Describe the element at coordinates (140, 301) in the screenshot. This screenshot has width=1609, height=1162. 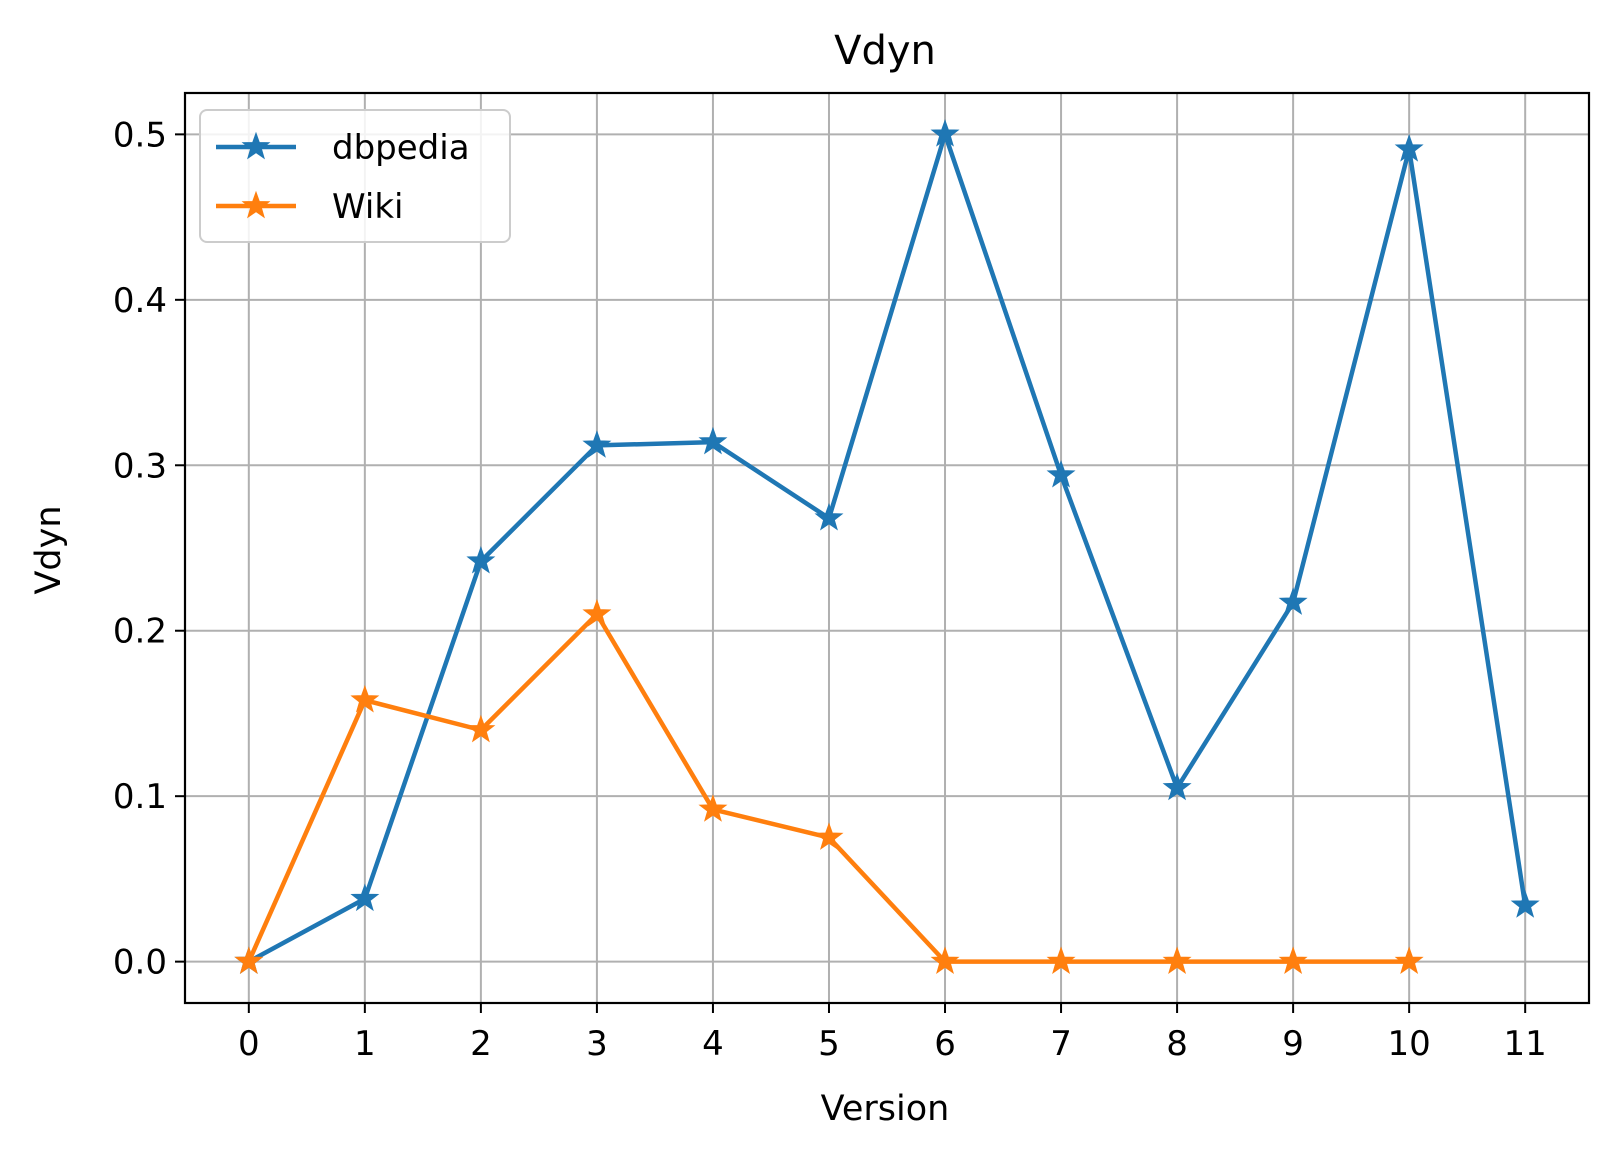
I see `y-tick-label: 0.4` at that location.